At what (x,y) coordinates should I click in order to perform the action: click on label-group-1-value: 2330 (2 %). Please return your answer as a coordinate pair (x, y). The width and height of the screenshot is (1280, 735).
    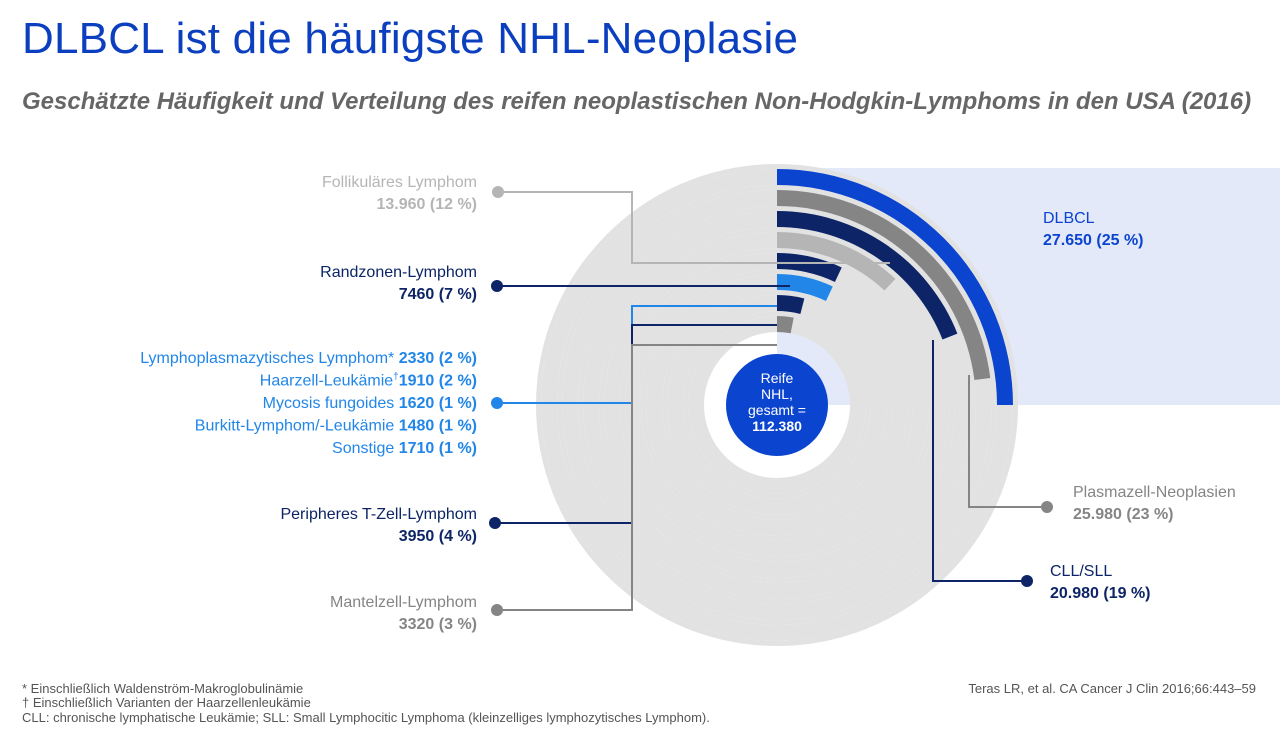
    Looking at the image, I should click on (435, 358).